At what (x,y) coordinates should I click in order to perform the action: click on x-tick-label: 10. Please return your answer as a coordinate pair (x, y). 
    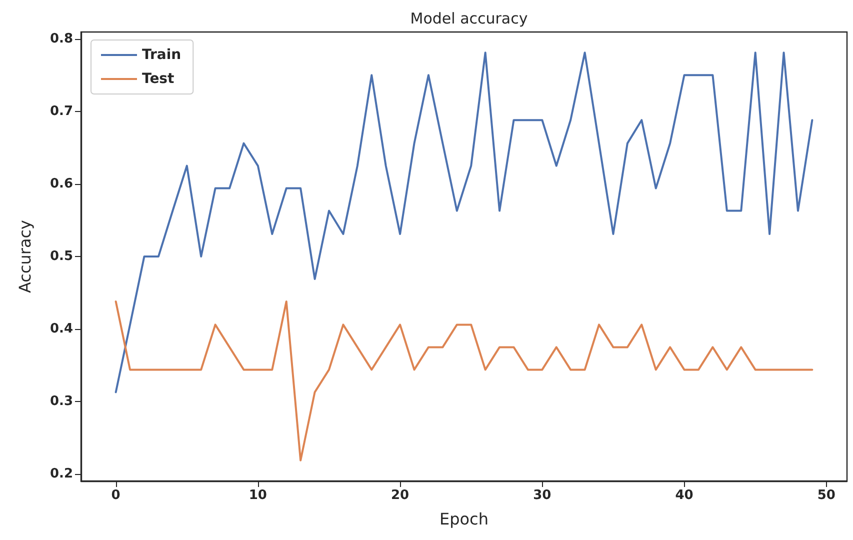
    Looking at the image, I should click on (257, 495).